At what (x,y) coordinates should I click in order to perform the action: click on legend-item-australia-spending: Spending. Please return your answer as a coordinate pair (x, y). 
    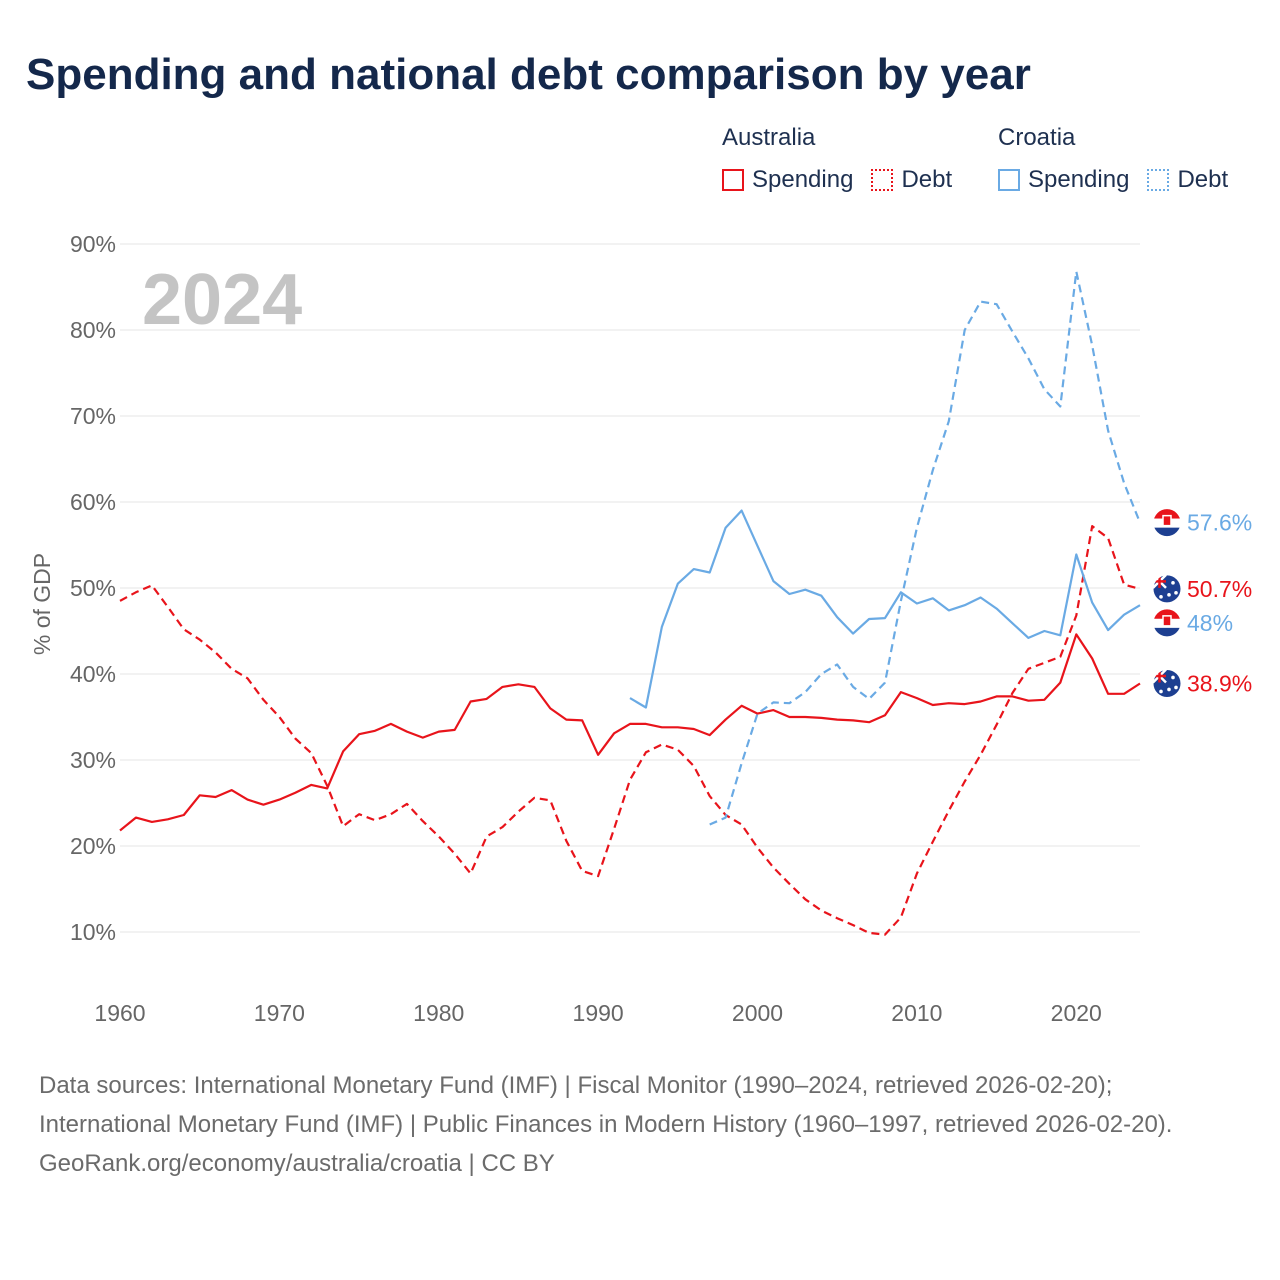
    Looking at the image, I should click on (787, 180).